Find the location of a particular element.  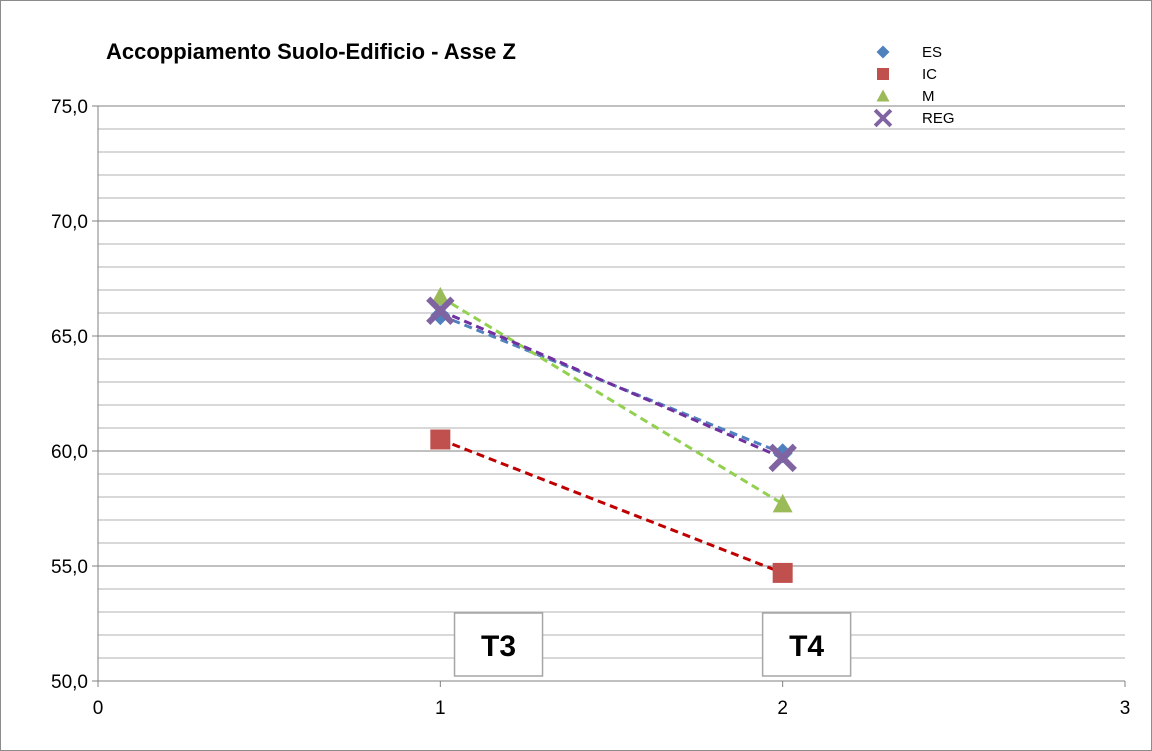

trendline-m is located at coordinates (611, 400).